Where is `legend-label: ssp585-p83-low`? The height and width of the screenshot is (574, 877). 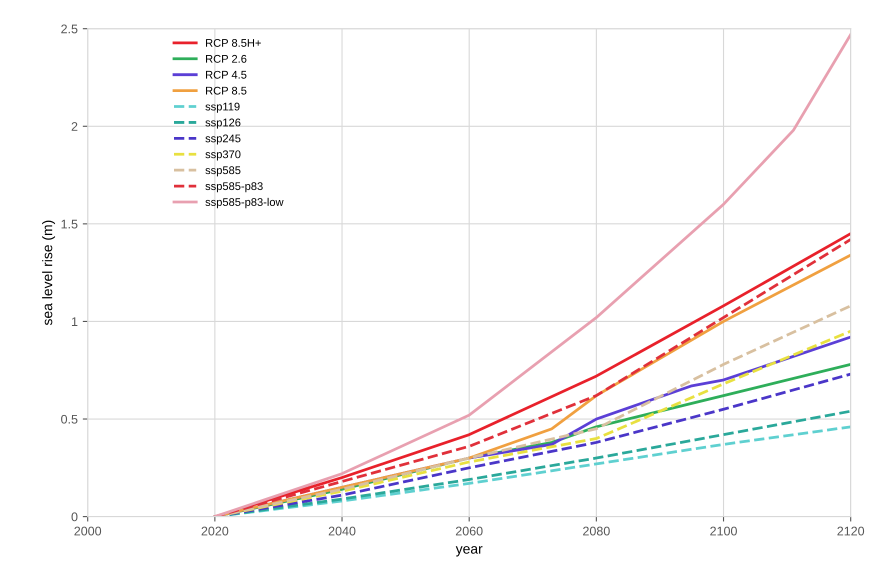
legend-label: ssp585-p83-low is located at coordinates (244, 203).